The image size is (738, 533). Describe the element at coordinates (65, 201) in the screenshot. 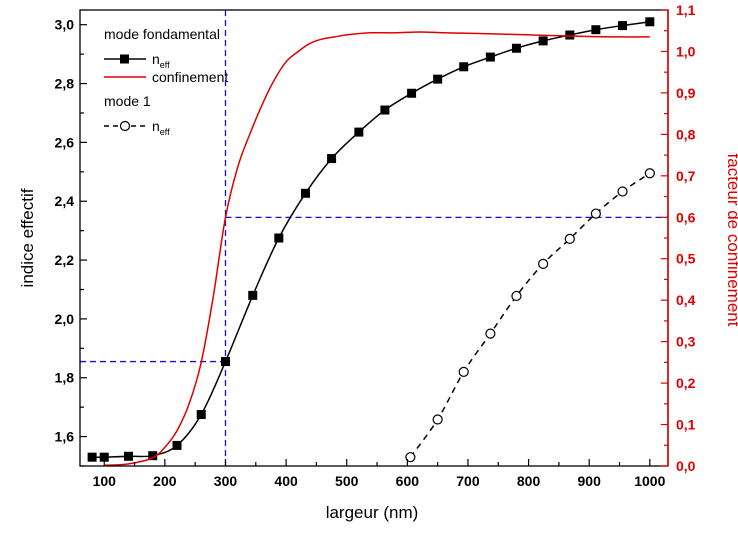

I see `y-tick-label: 2,4` at that location.